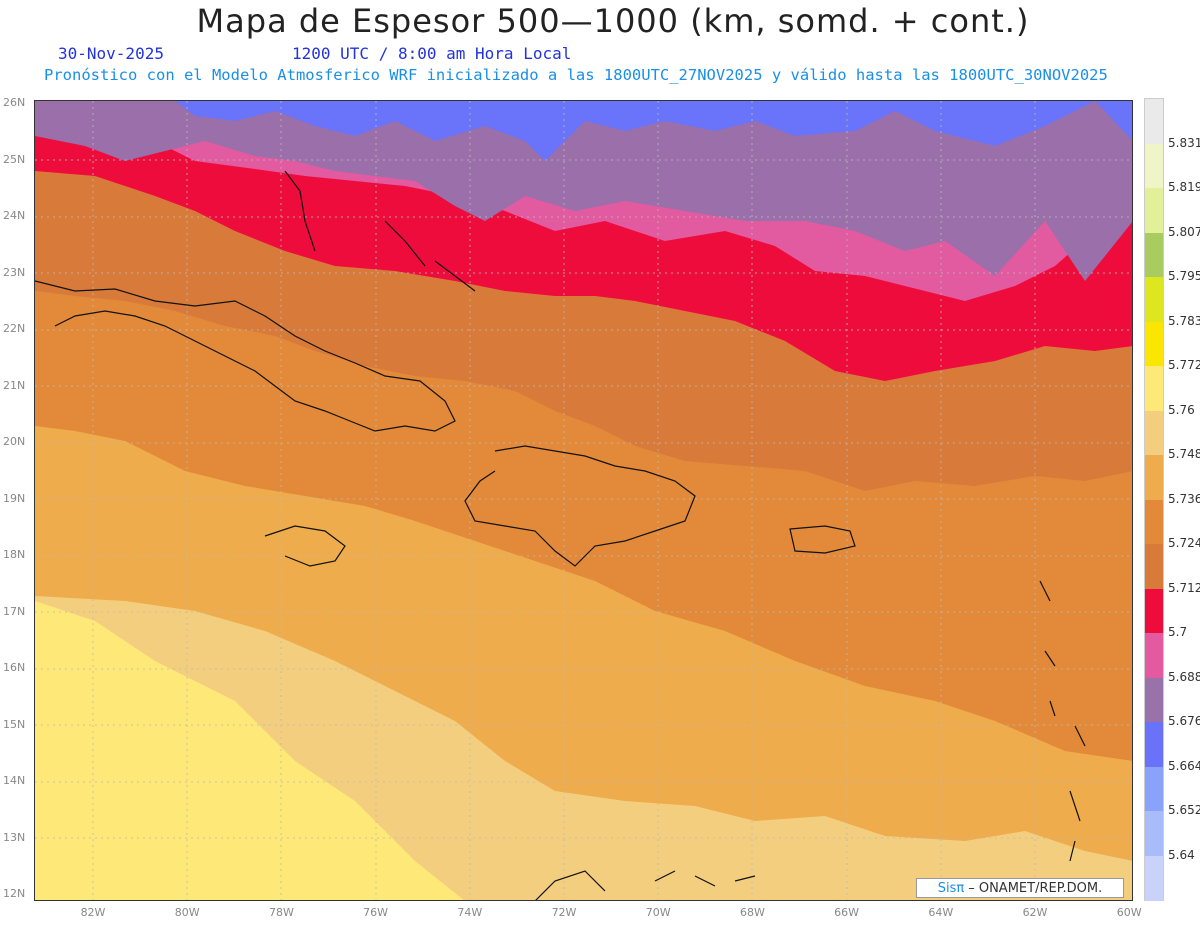 The image size is (1200, 927). I want to click on map-date: 30-Nov-2025, so click(111, 53).